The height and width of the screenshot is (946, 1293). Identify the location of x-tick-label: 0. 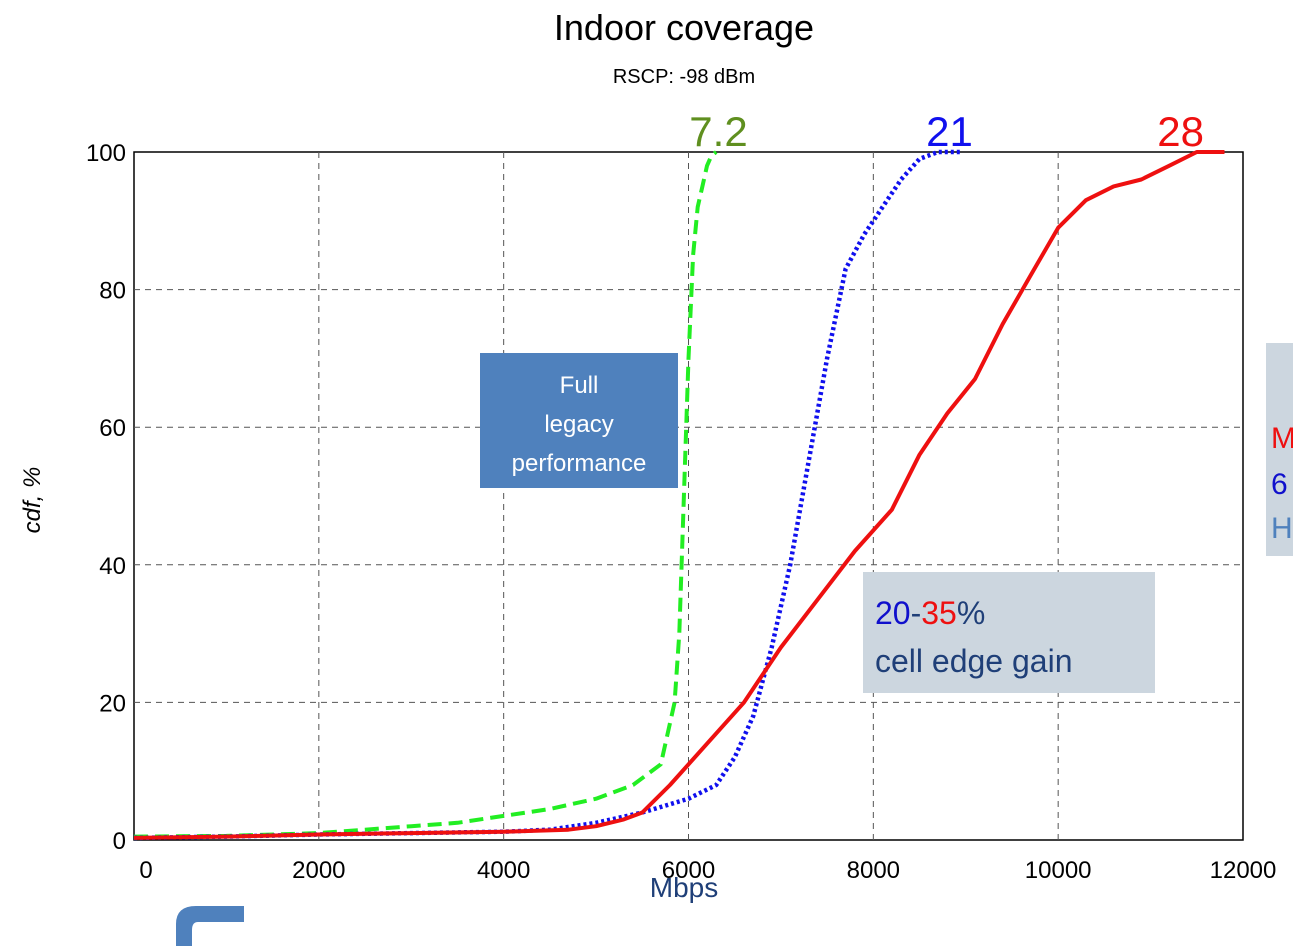
(145, 870).